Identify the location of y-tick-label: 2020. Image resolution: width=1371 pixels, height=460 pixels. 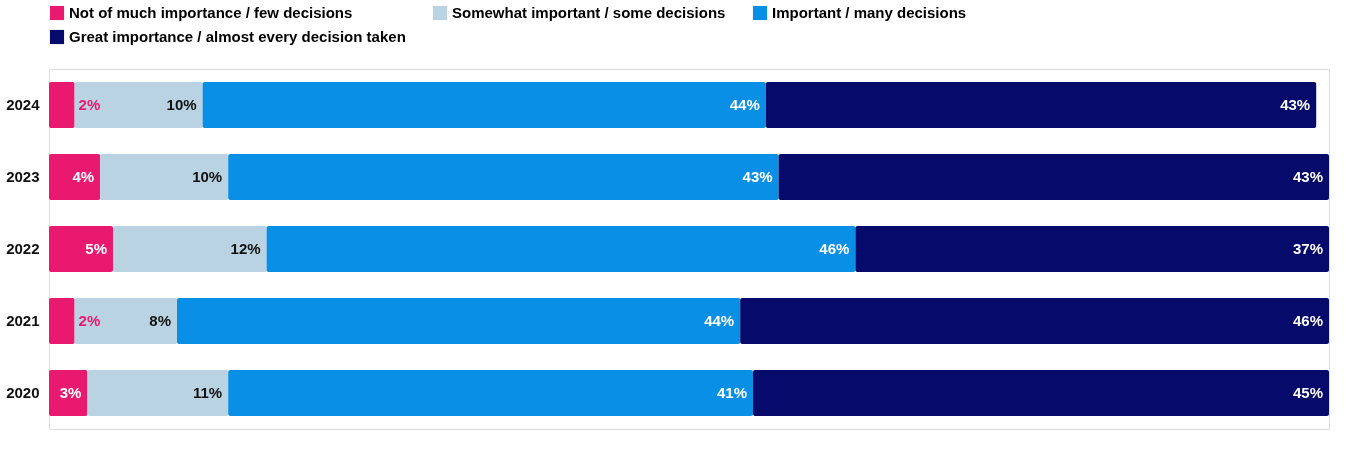
(23, 392).